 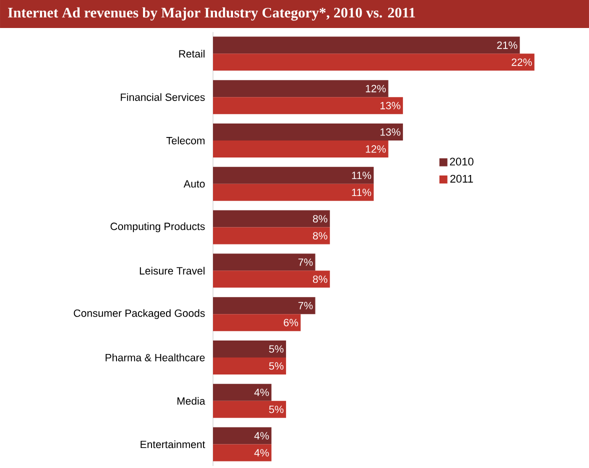 What do you see at coordinates (185, 140) in the screenshot?
I see `y-tick-label: Telecom` at bounding box center [185, 140].